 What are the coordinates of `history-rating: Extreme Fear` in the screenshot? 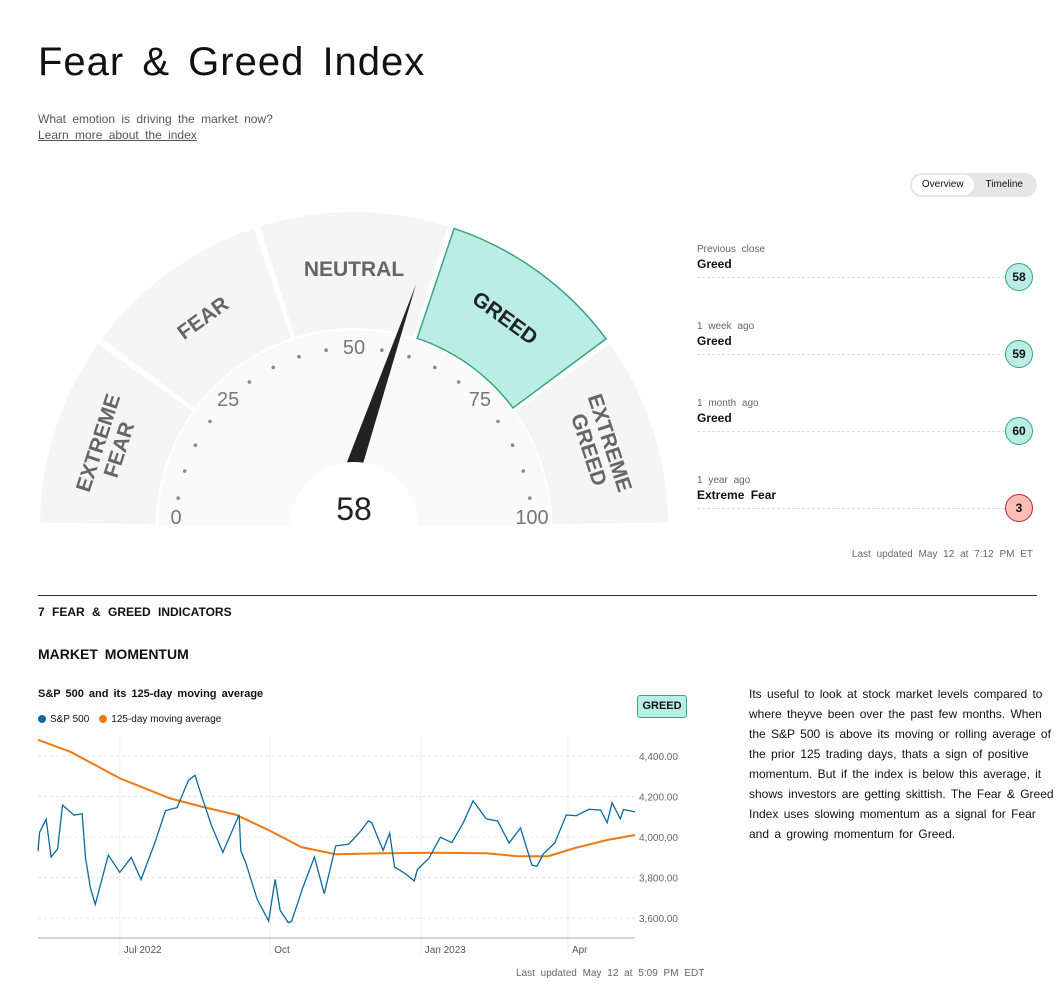 It's located at (739, 495).